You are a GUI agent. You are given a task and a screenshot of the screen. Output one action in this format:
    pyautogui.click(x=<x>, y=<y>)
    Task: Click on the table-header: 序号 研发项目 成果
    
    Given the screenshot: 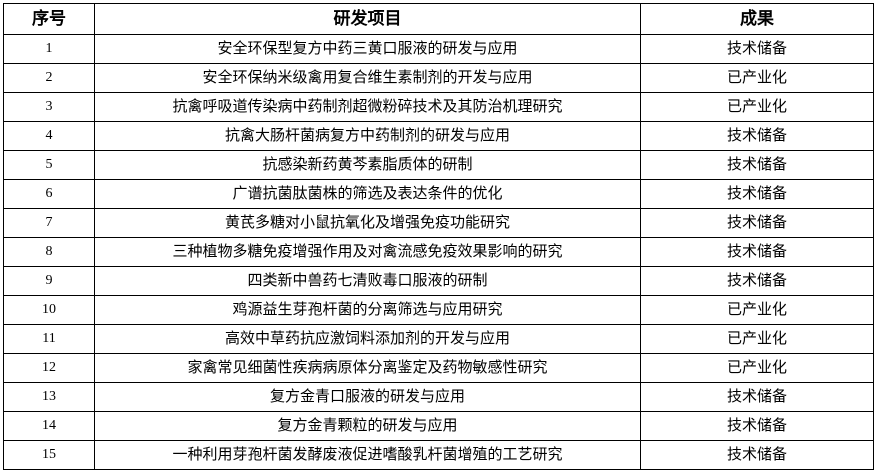 What is the action you would take?
    pyautogui.click(x=438, y=19)
    